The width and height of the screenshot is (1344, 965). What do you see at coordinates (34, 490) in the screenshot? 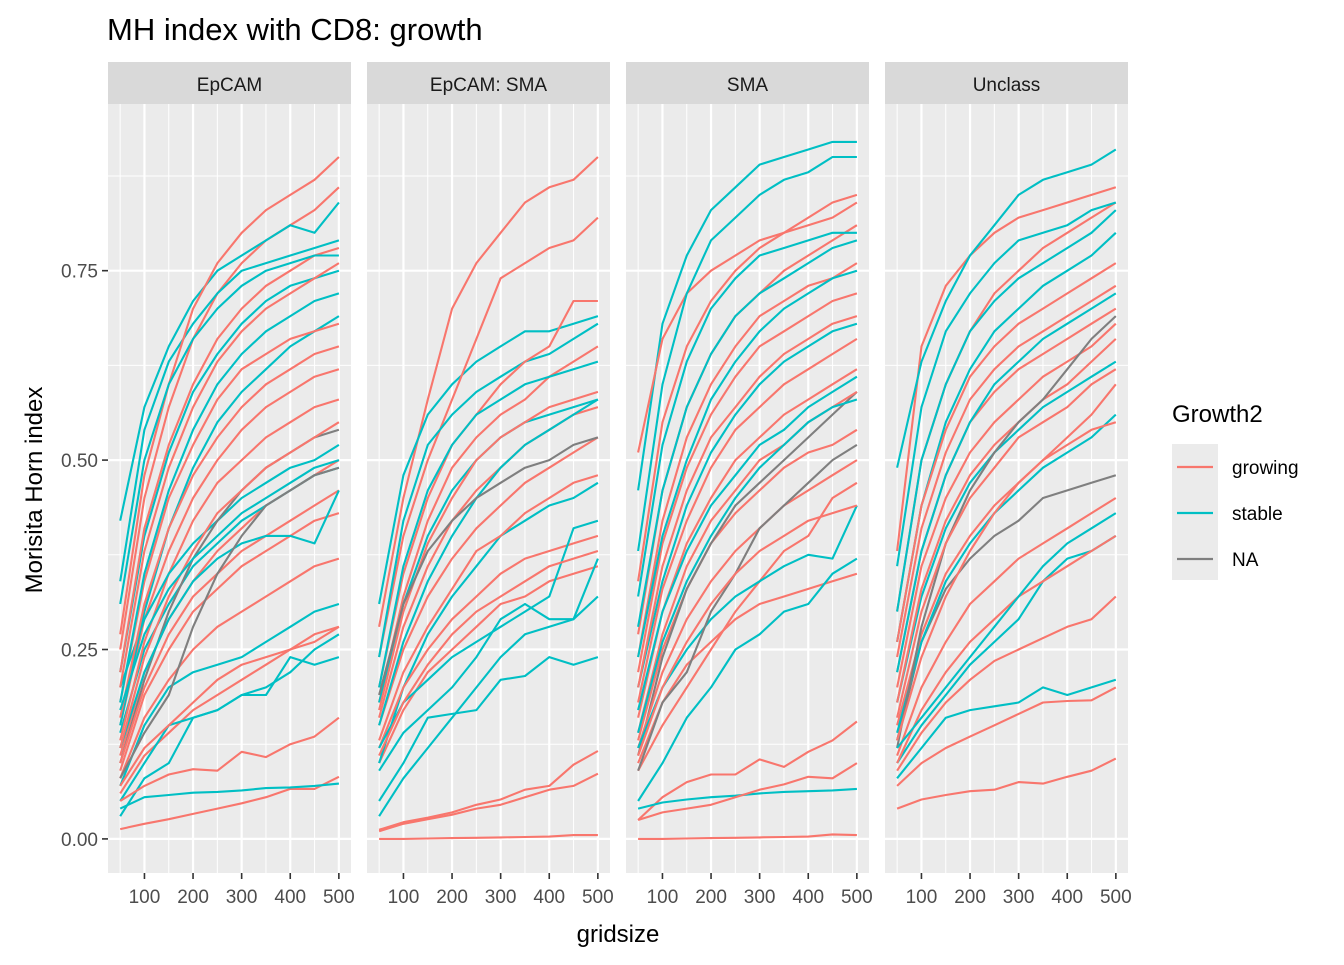
I see `y-axis-title: Morisita Horn index` at bounding box center [34, 490].